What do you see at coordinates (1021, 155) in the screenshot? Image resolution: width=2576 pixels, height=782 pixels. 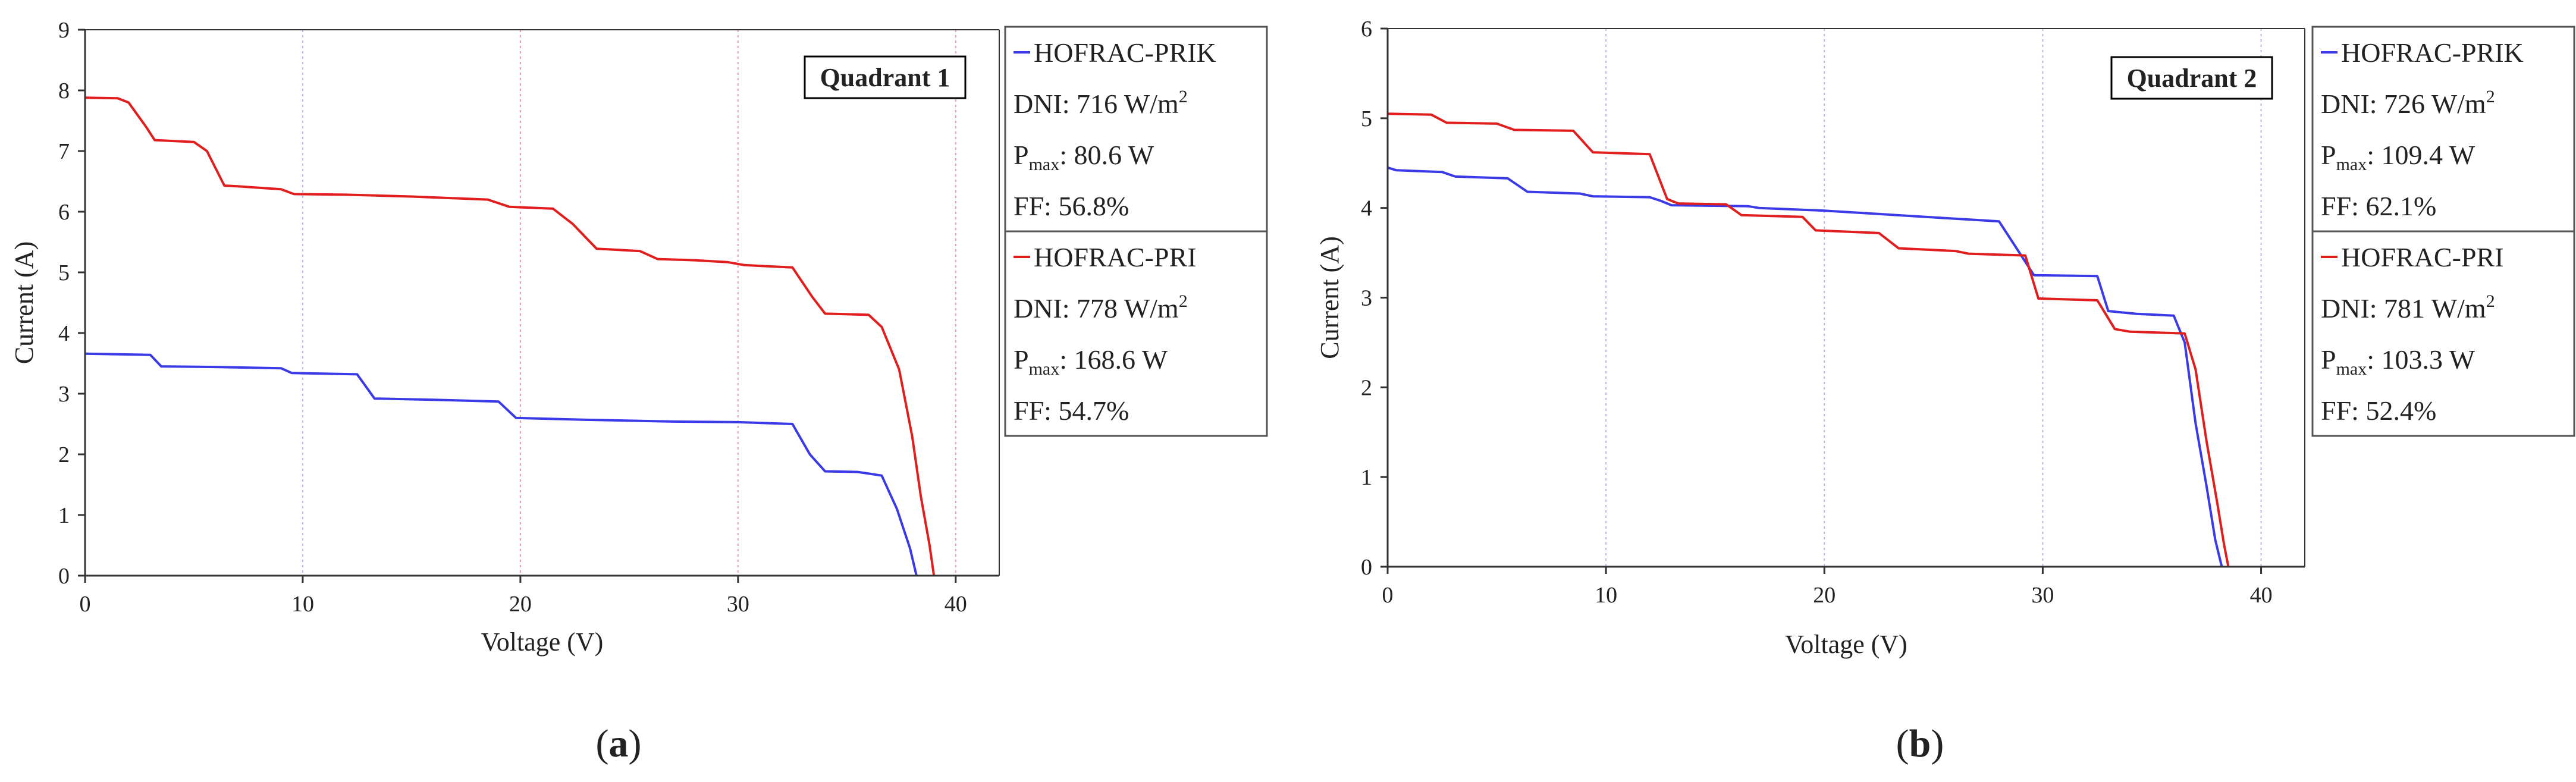 I see `legend-pmax-p-0-a: P` at bounding box center [1021, 155].